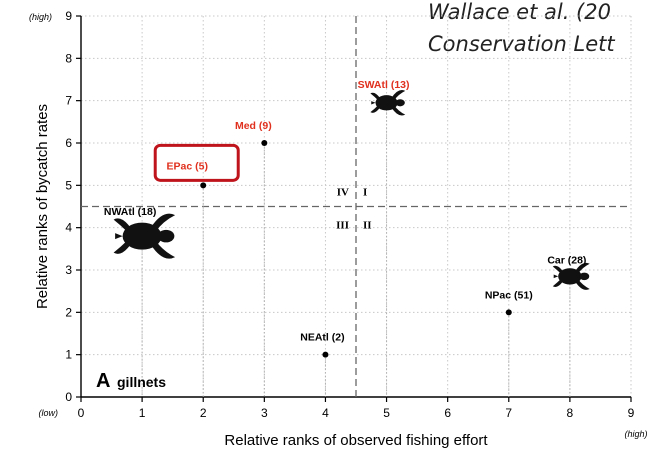 This screenshot has width=664, height=459. I want to click on quadrant-label-iii: III, so click(342, 226).